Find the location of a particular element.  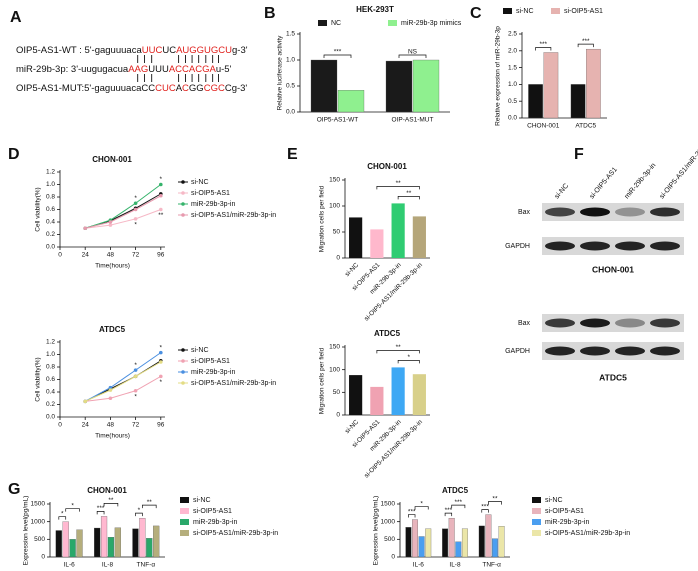

y-tick-label: 0.8 is located at coordinates (50, 367).